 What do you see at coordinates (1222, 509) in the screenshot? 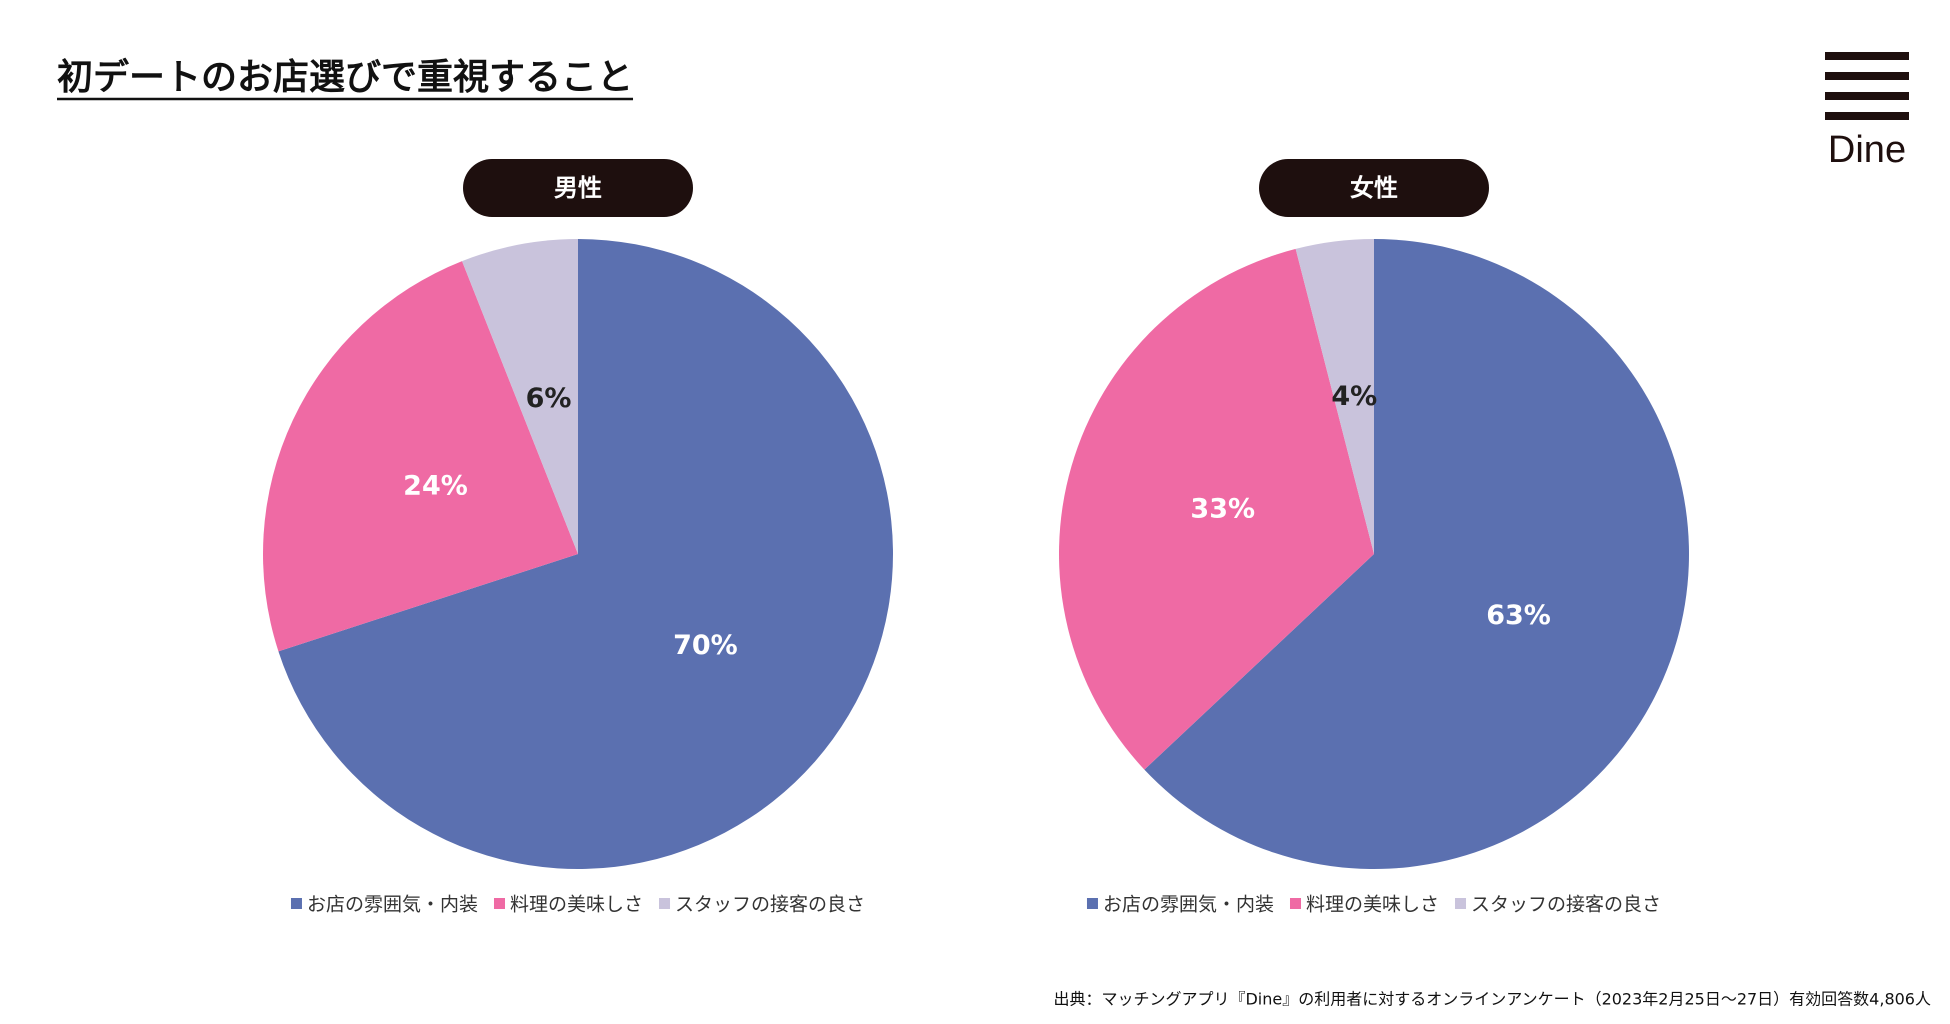
I see `data-label: 33%` at bounding box center [1222, 509].